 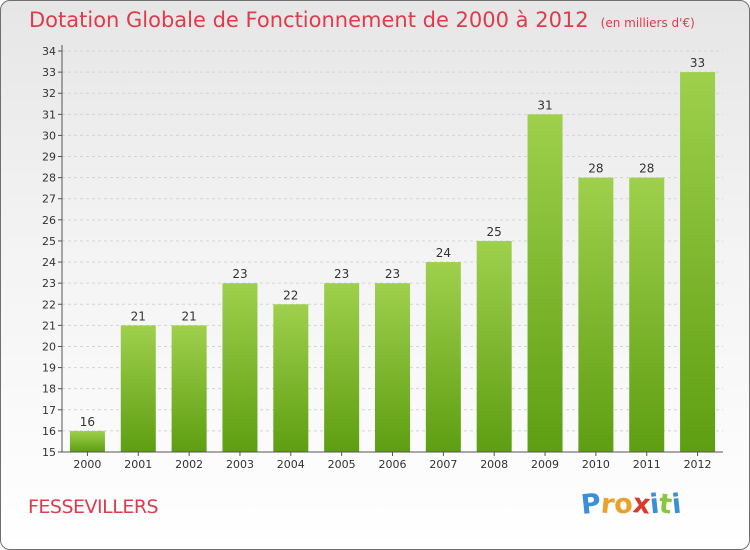 What do you see at coordinates (49, 304) in the screenshot?
I see `y-tick-label: 22` at bounding box center [49, 304].